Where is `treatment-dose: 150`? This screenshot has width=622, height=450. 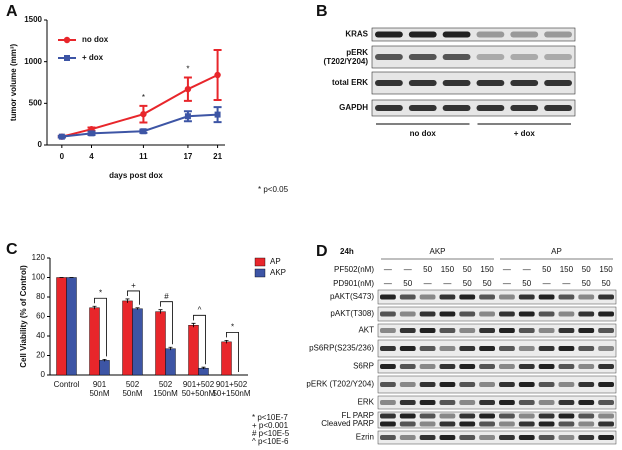
treatment-dose: 150 is located at coordinates (606, 269).